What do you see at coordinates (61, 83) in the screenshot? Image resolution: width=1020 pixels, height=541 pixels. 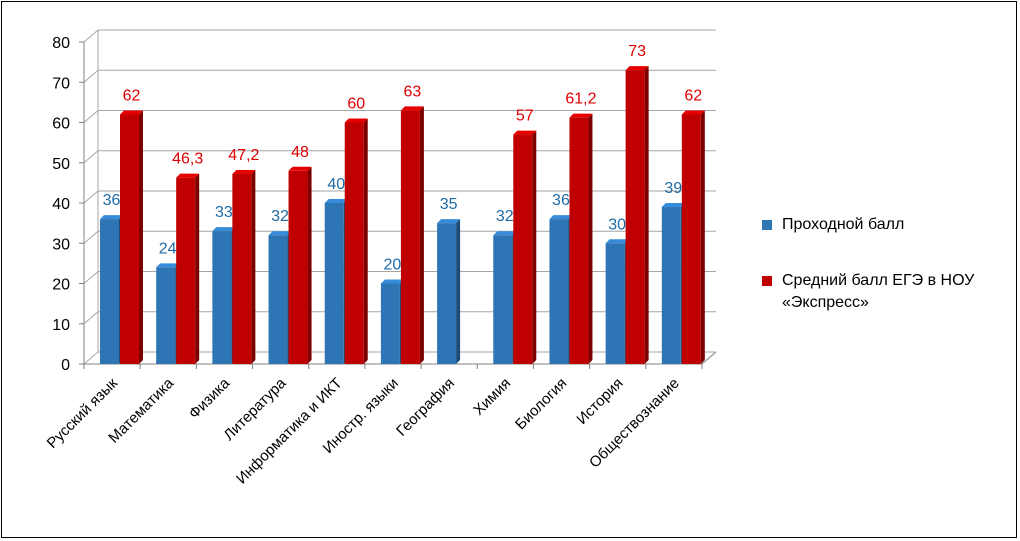 I see `y-tick-label: 70` at bounding box center [61, 83].